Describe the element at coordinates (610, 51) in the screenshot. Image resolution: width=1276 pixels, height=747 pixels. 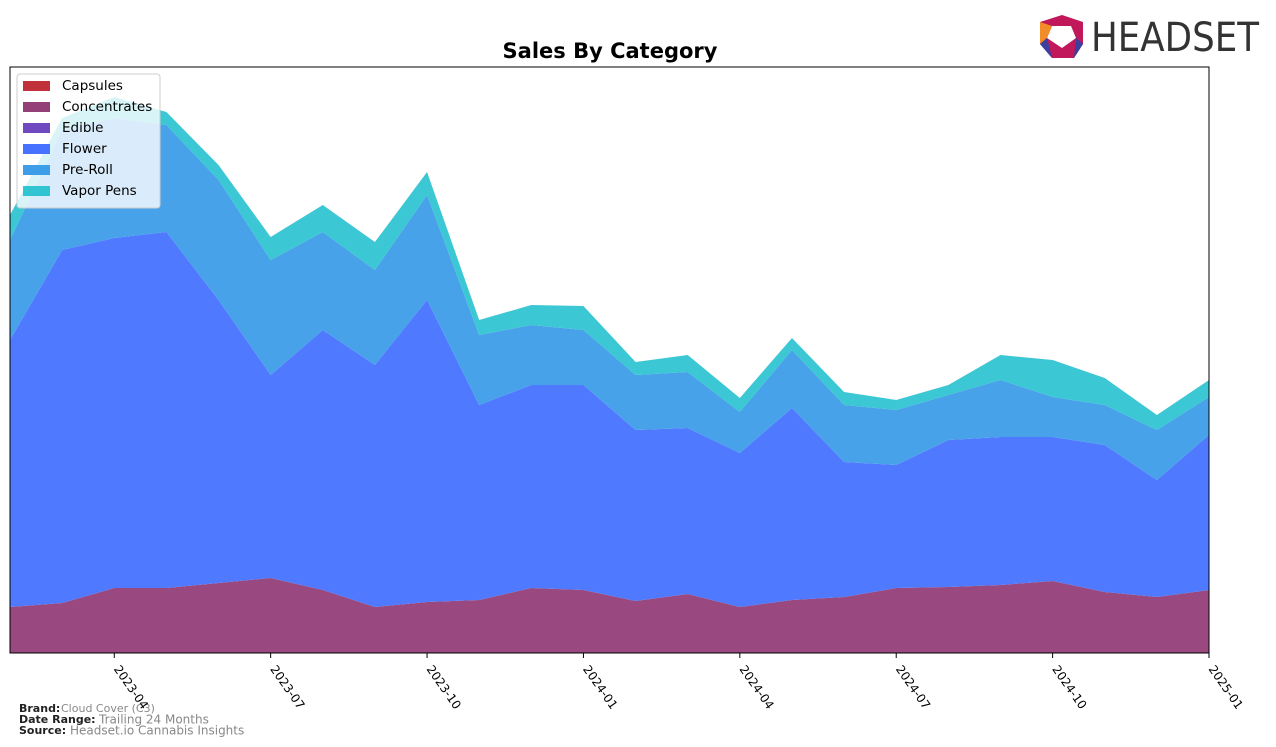
I see `chart-title: Sales By Category` at that location.